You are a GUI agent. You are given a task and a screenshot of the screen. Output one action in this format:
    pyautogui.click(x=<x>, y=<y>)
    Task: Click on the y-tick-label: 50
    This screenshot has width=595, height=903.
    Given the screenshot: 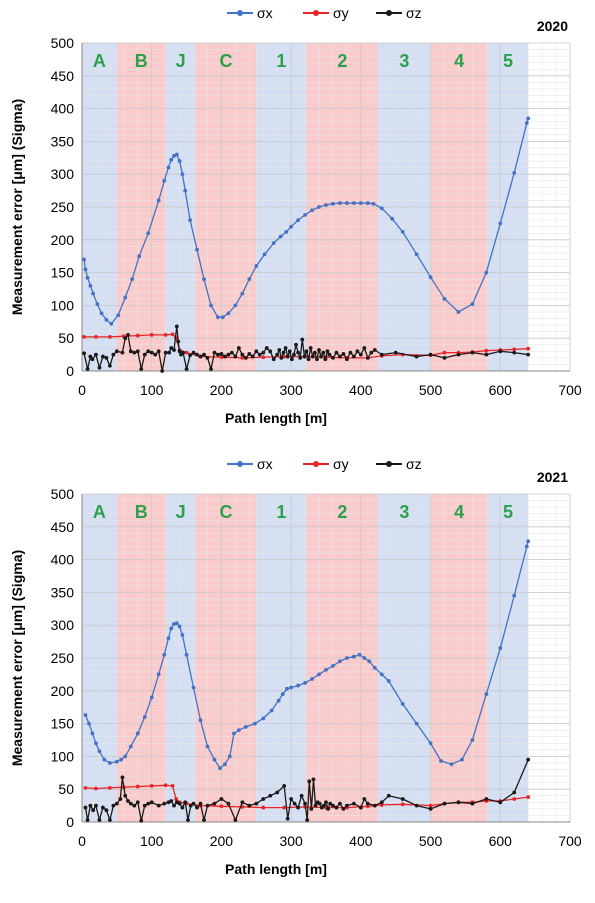 What is the action you would take?
    pyautogui.click(x=66, y=789)
    